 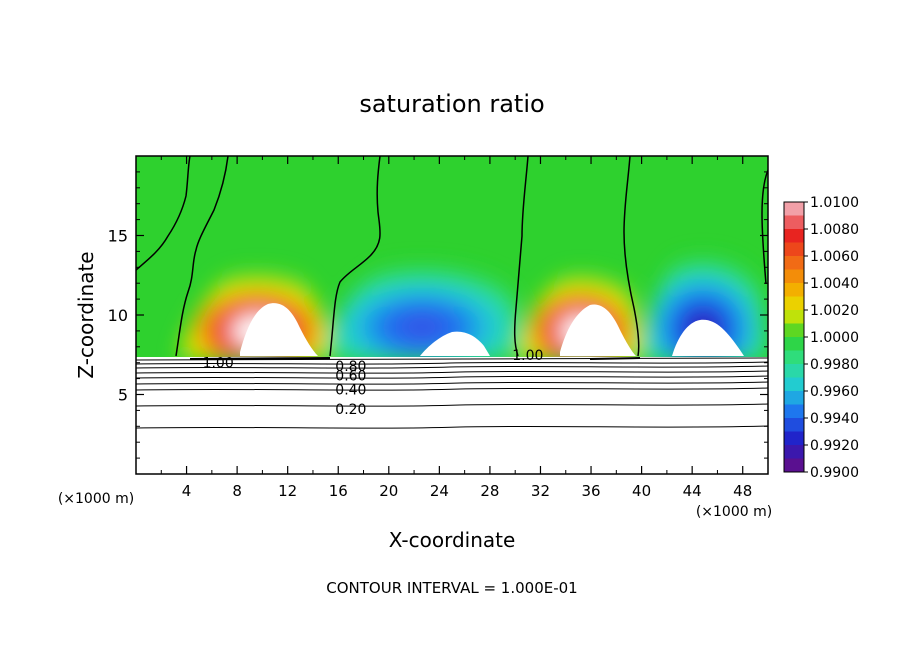 What do you see at coordinates (350, 391) in the screenshot?
I see `contour-label: 0.40` at bounding box center [350, 391].